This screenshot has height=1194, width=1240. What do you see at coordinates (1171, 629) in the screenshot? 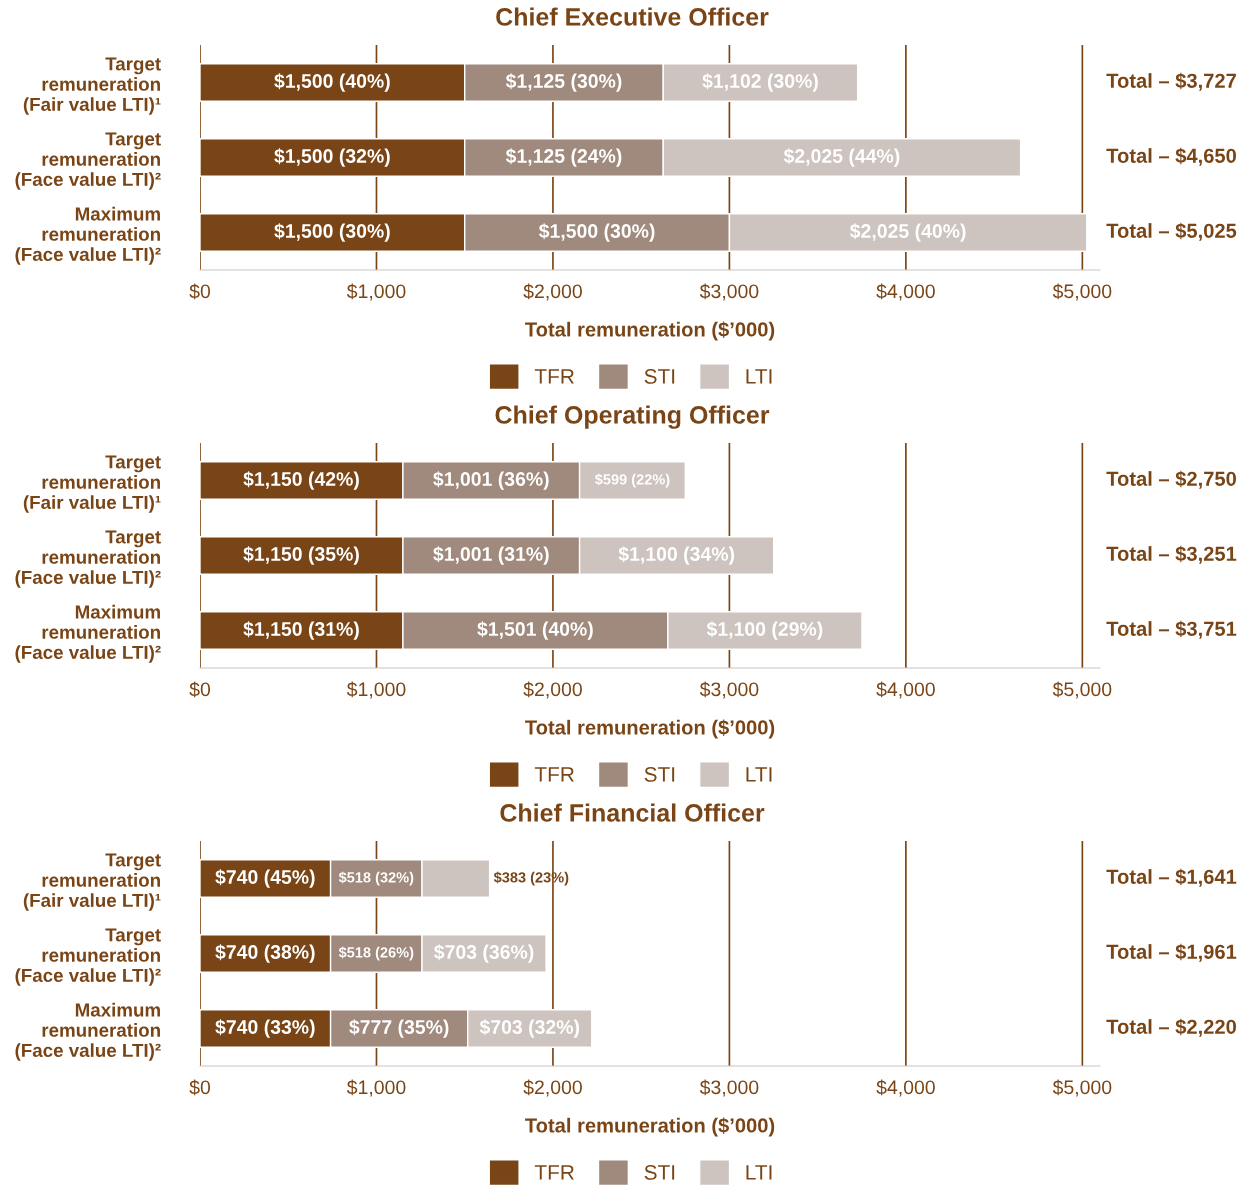
I see `text: Total – $3,751` at bounding box center [1171, 629].